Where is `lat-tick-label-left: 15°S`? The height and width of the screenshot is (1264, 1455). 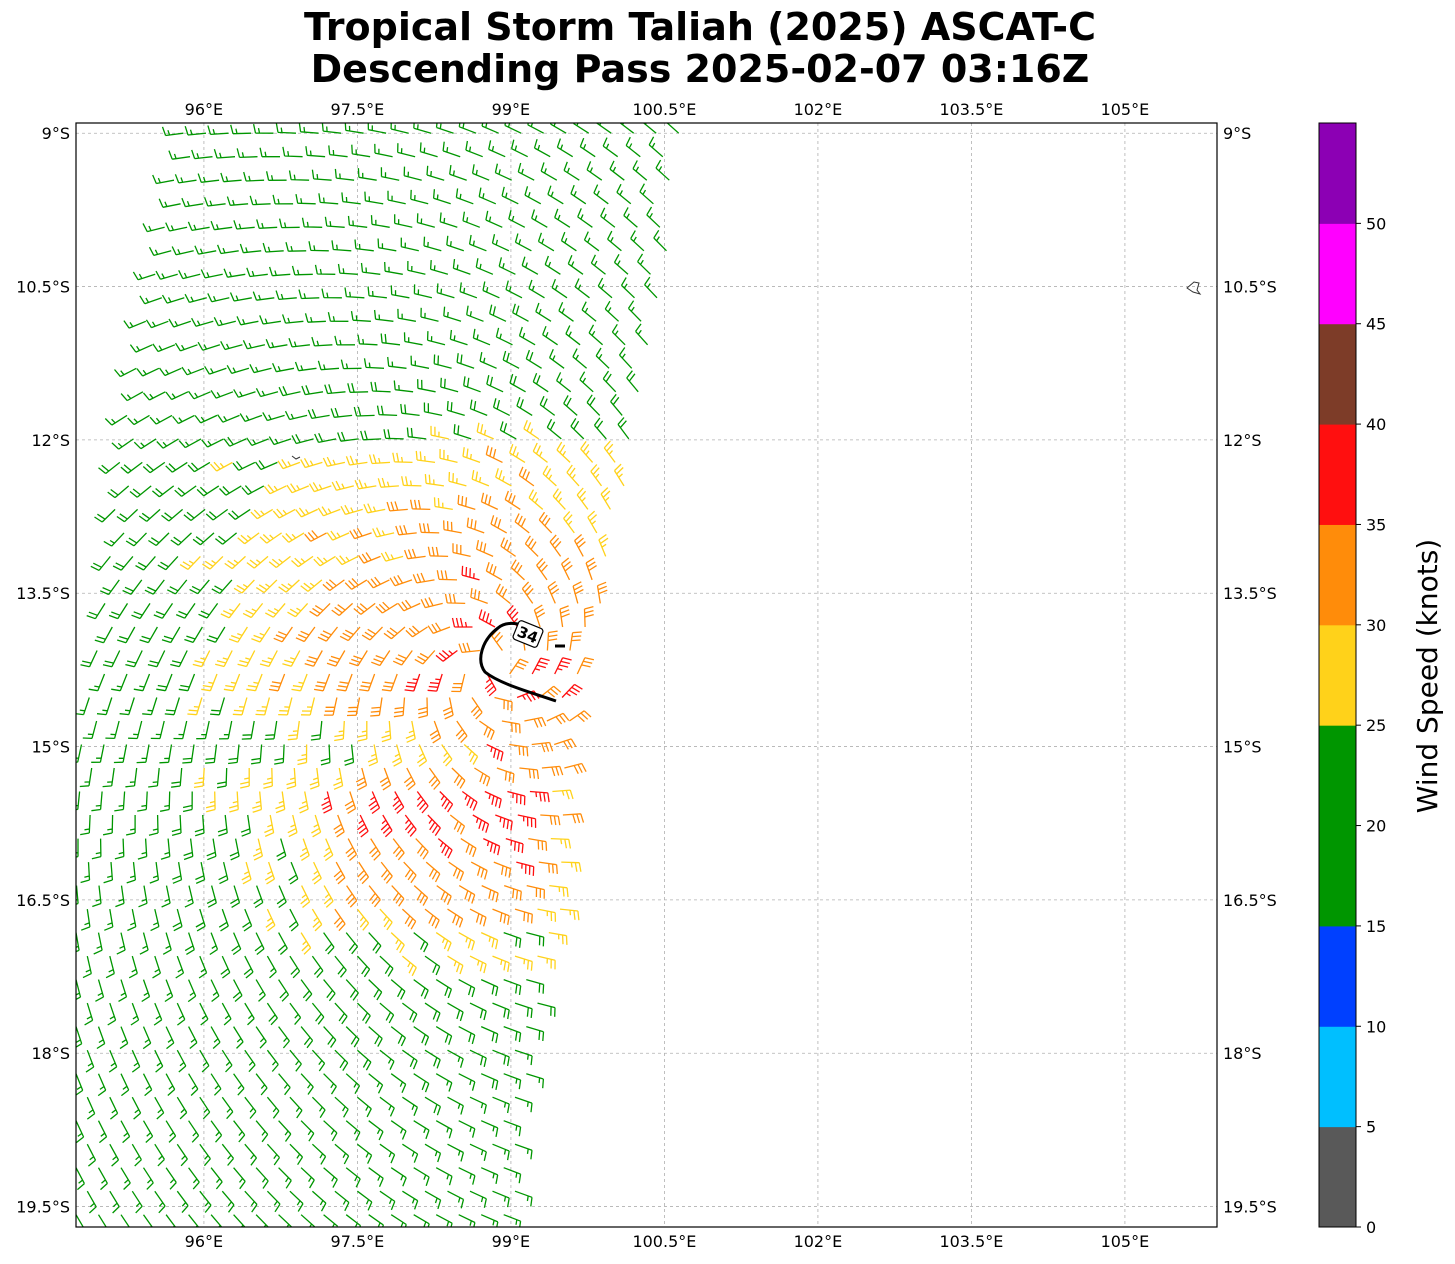
lat-tick-label-left: 15°S is located at coordinates (50, 747).